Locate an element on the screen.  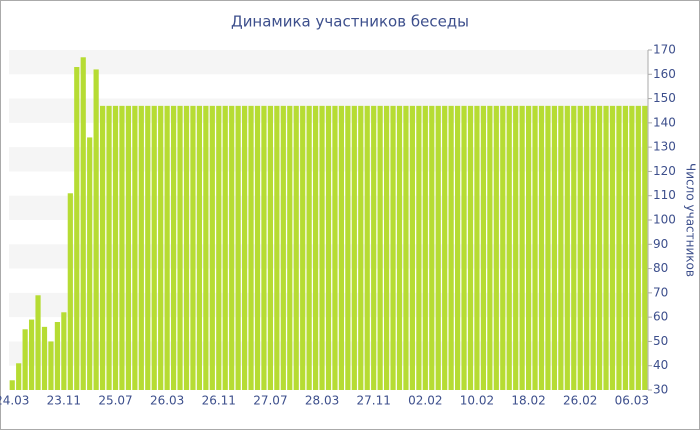
y-tick-label: 130 is located at coordinates (664, 147).